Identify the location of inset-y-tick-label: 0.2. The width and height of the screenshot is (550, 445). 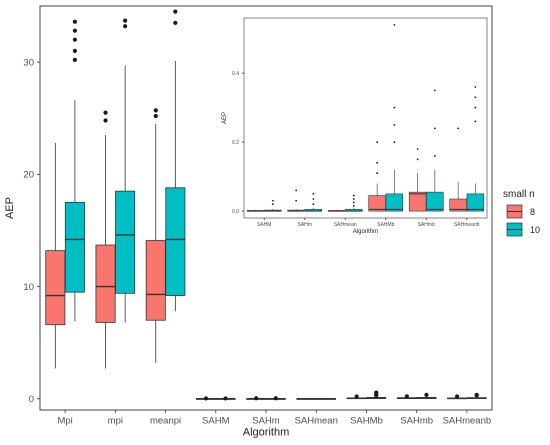
(235, 143).